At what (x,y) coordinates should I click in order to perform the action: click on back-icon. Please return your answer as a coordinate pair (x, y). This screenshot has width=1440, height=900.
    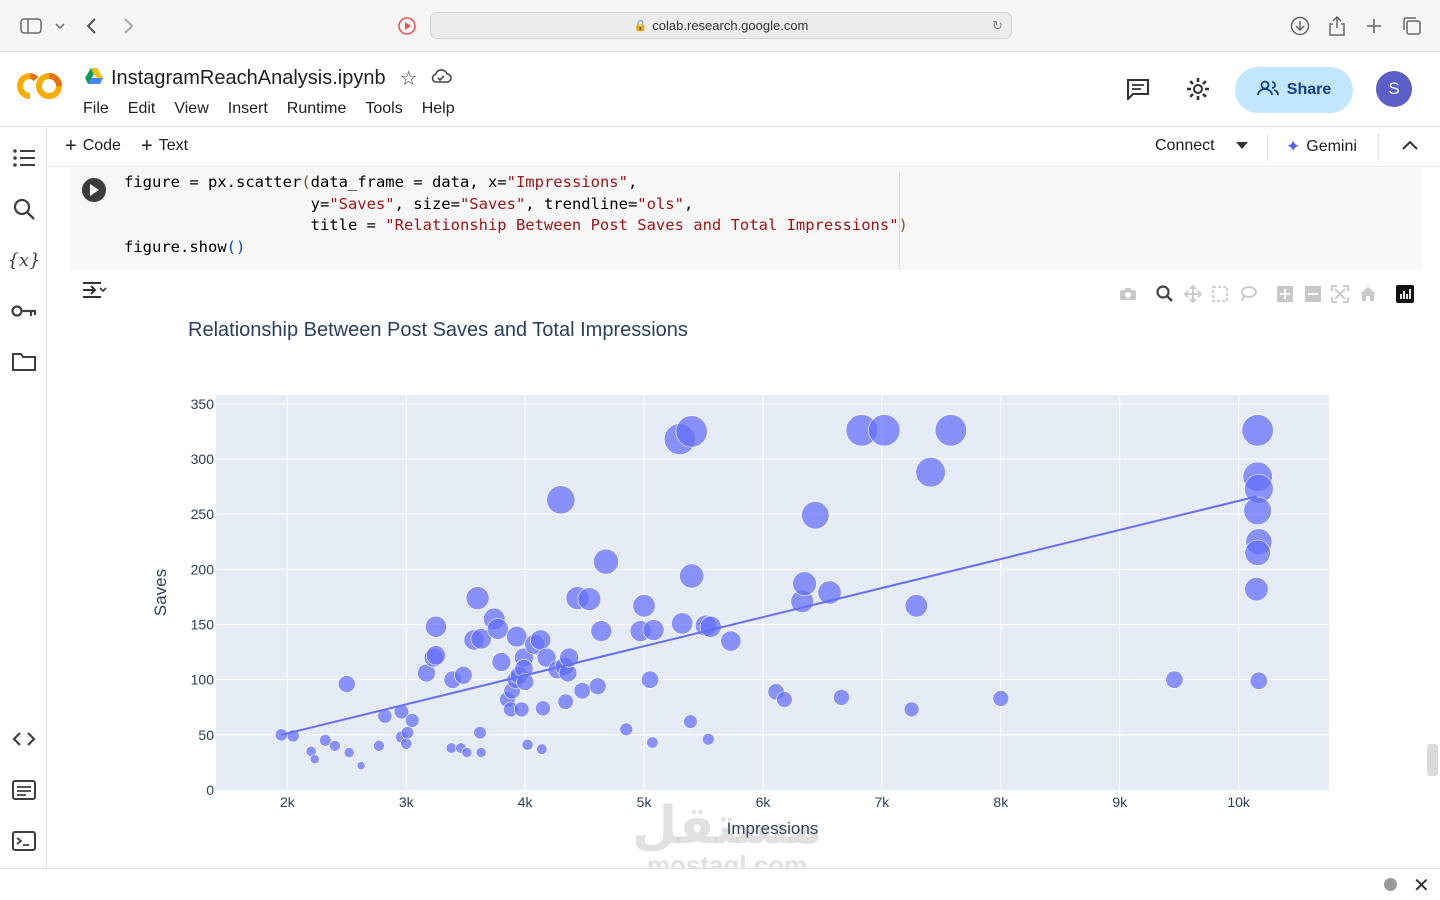
    Looking at the image, I should click on (92, 26).